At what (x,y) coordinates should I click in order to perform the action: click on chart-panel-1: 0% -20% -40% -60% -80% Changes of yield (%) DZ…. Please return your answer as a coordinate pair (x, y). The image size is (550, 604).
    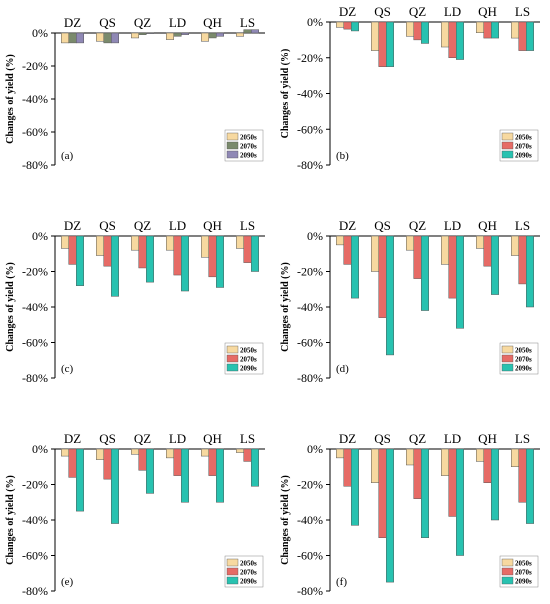
    Looking at the image, I should click on (135, 93).